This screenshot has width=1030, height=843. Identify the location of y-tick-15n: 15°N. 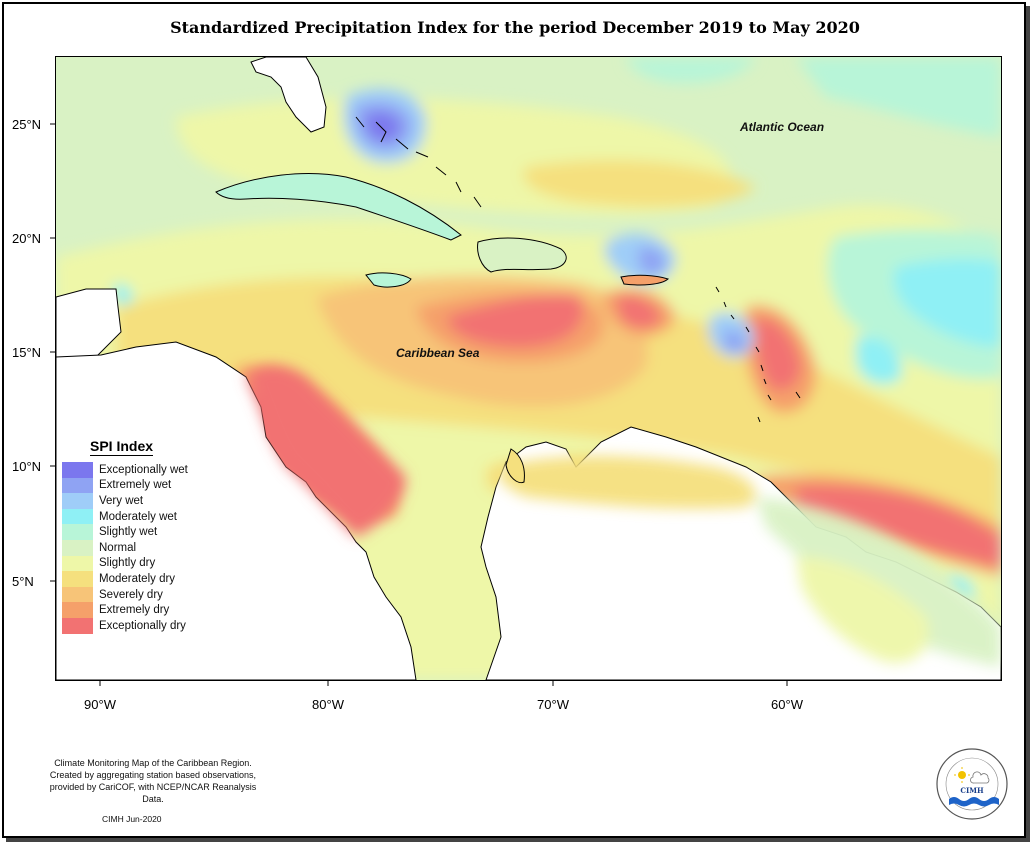
(27, 352).